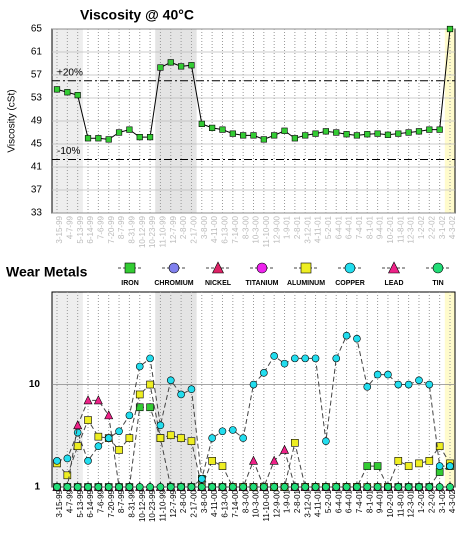  What do you see at coordinates (130, 283) in the screenshot?
I see `legend-label: IRON` at bounding box center [130, 283].